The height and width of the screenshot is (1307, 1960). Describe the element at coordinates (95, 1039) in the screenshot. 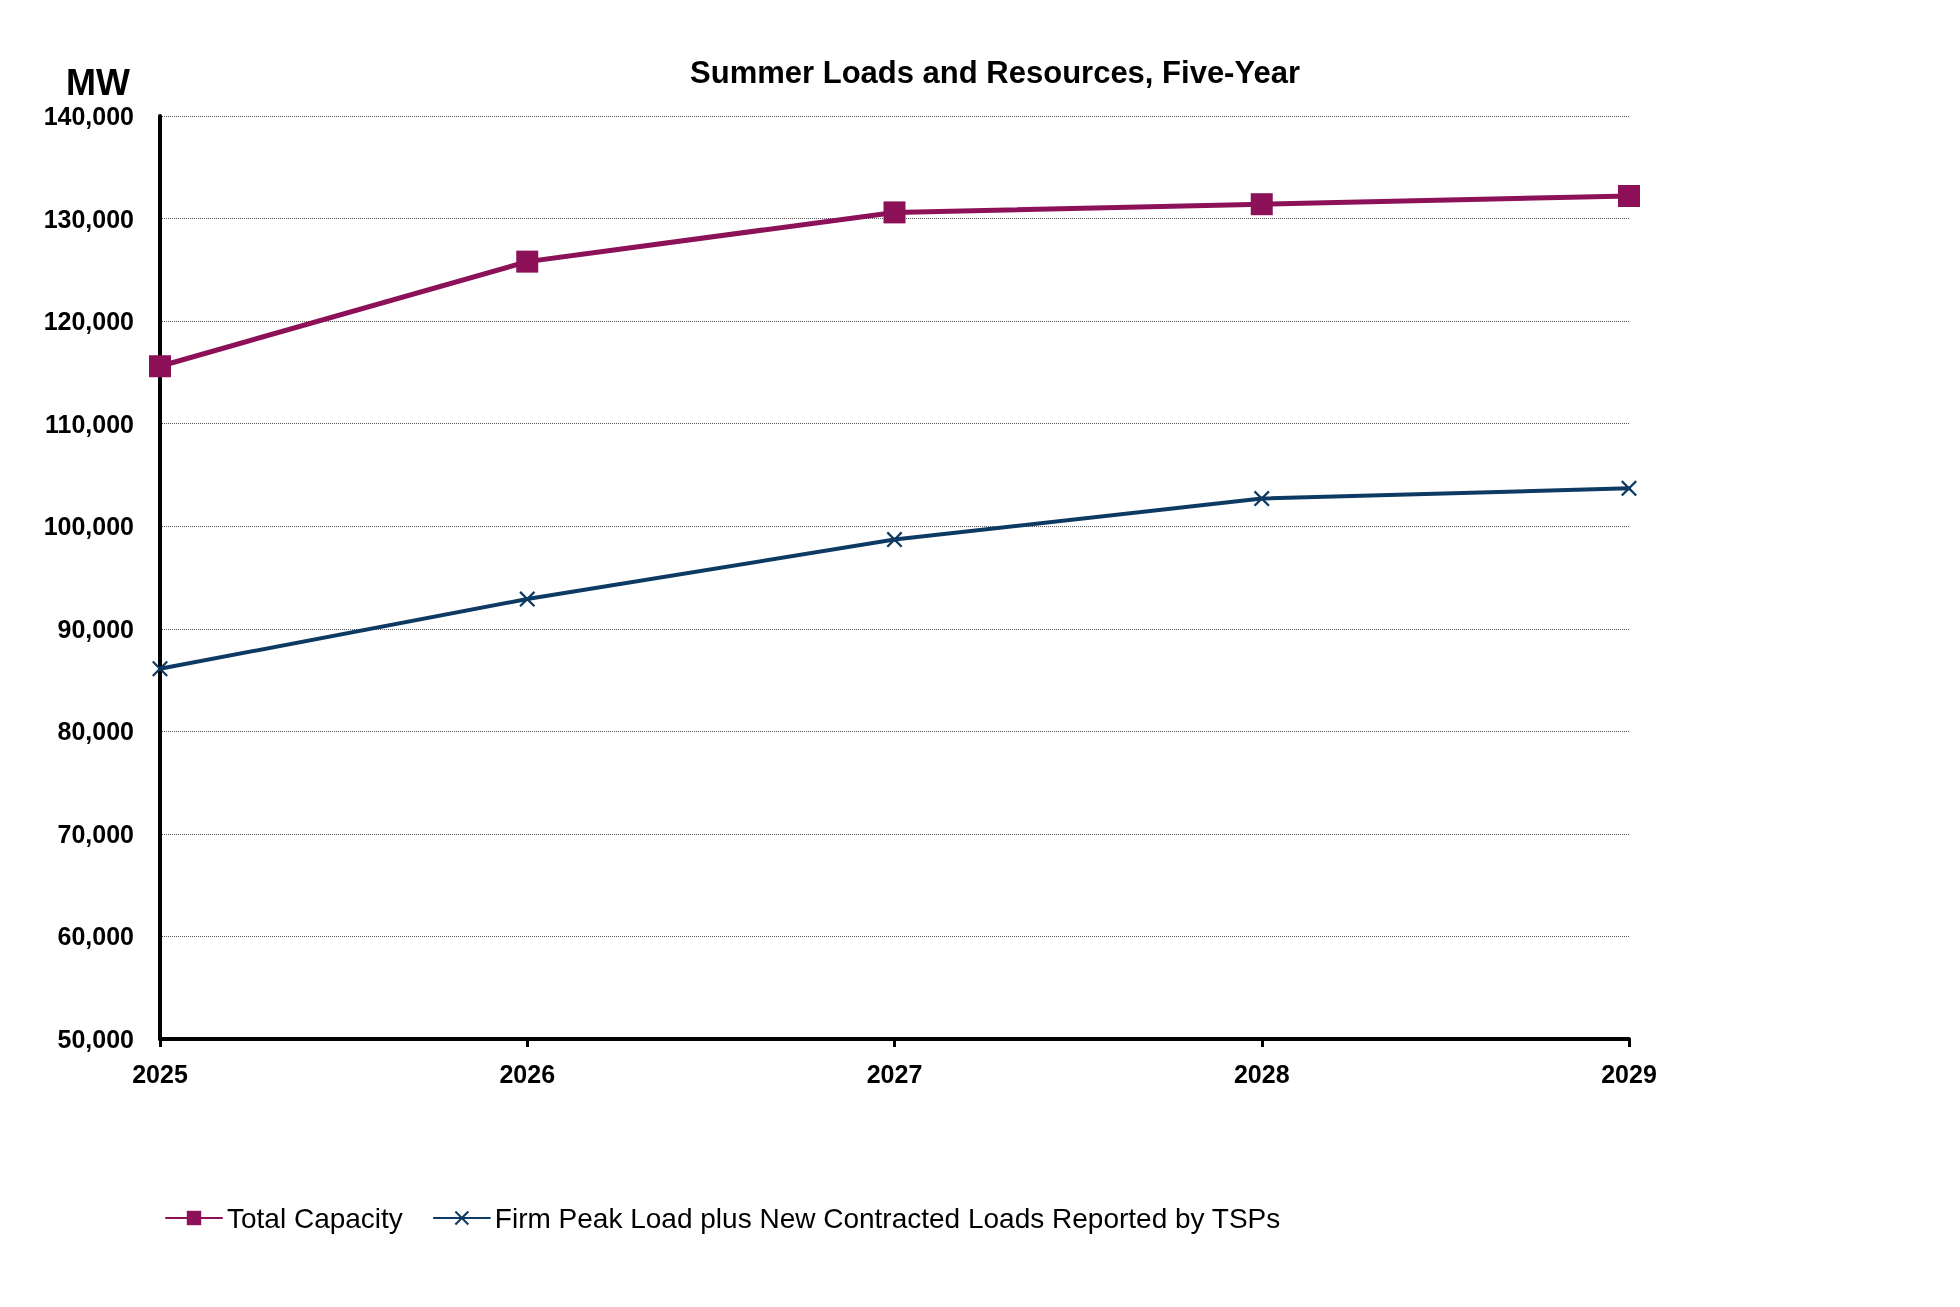

I see `y-tick-label: 50,000` at that location.